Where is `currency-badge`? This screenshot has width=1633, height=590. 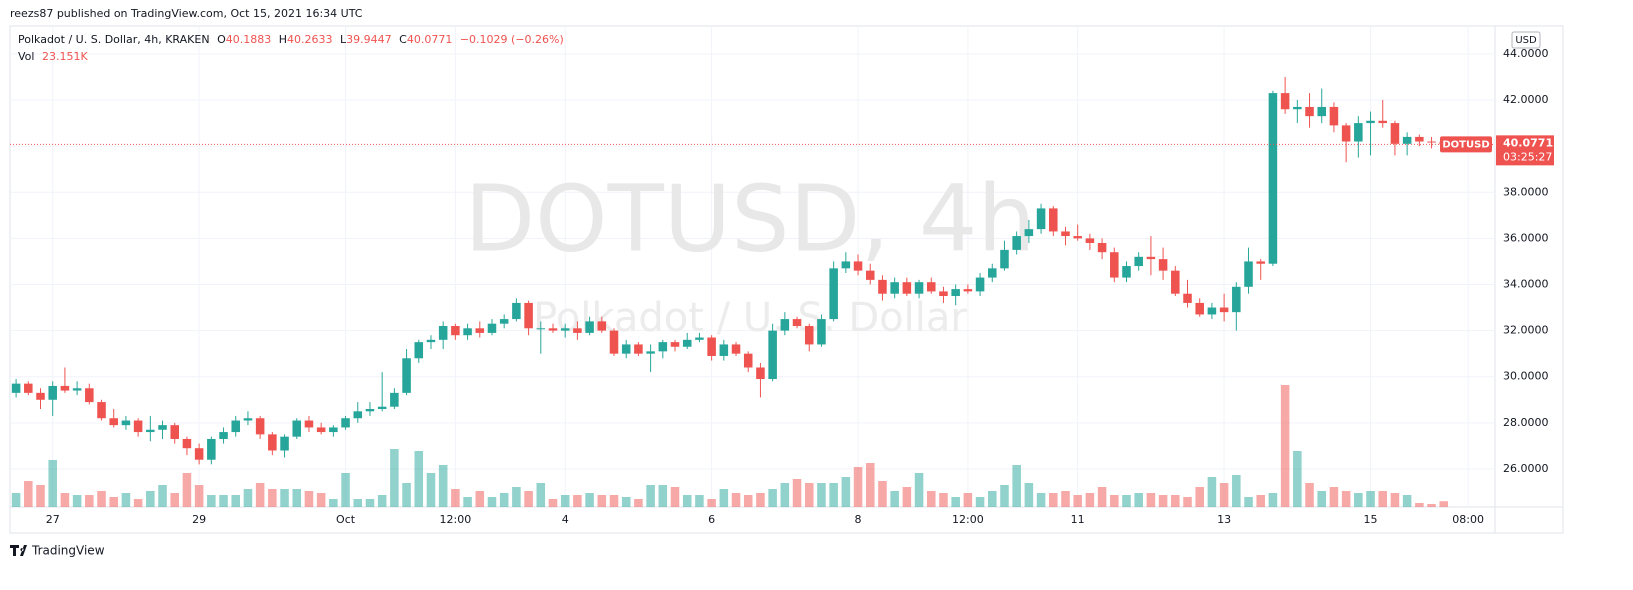 currency-badge is located at coordinates (1526, 40).